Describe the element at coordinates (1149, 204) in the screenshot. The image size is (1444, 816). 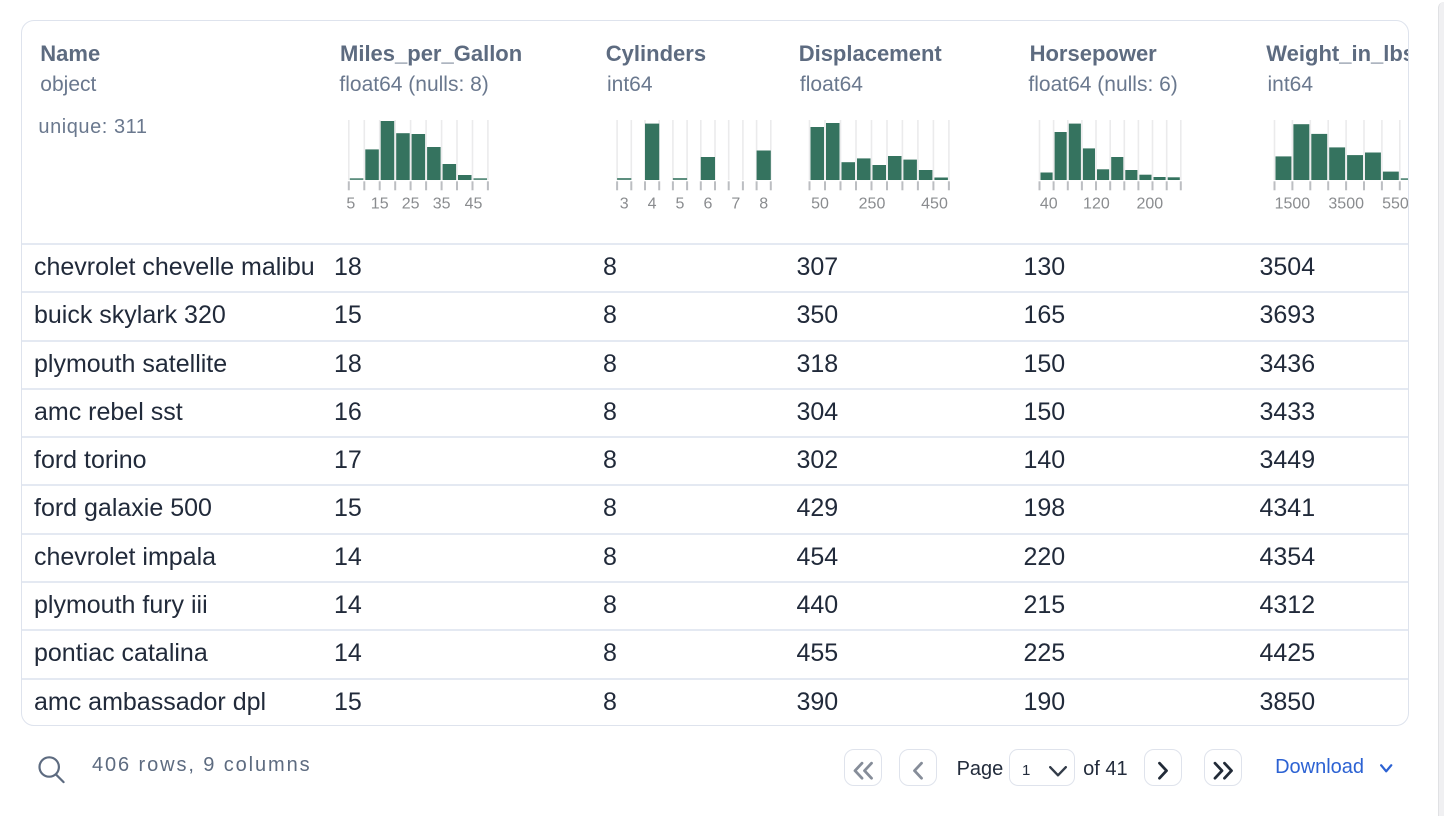
I see `svg-text: 200` at that location.